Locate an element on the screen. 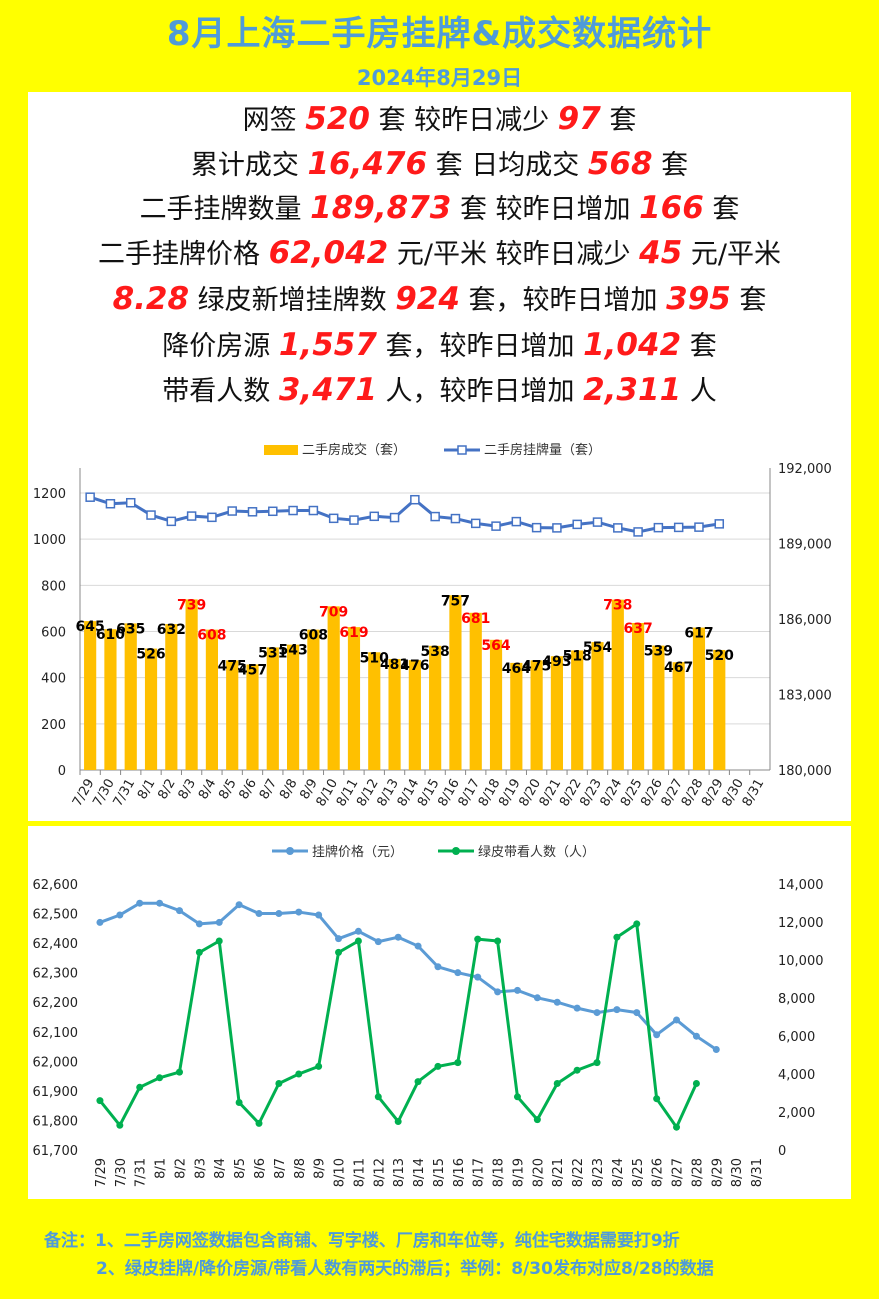 The width and height of the screenshot is (879, 1299). x-tick-label: 8/10 is located at coordinates (340, 1172).